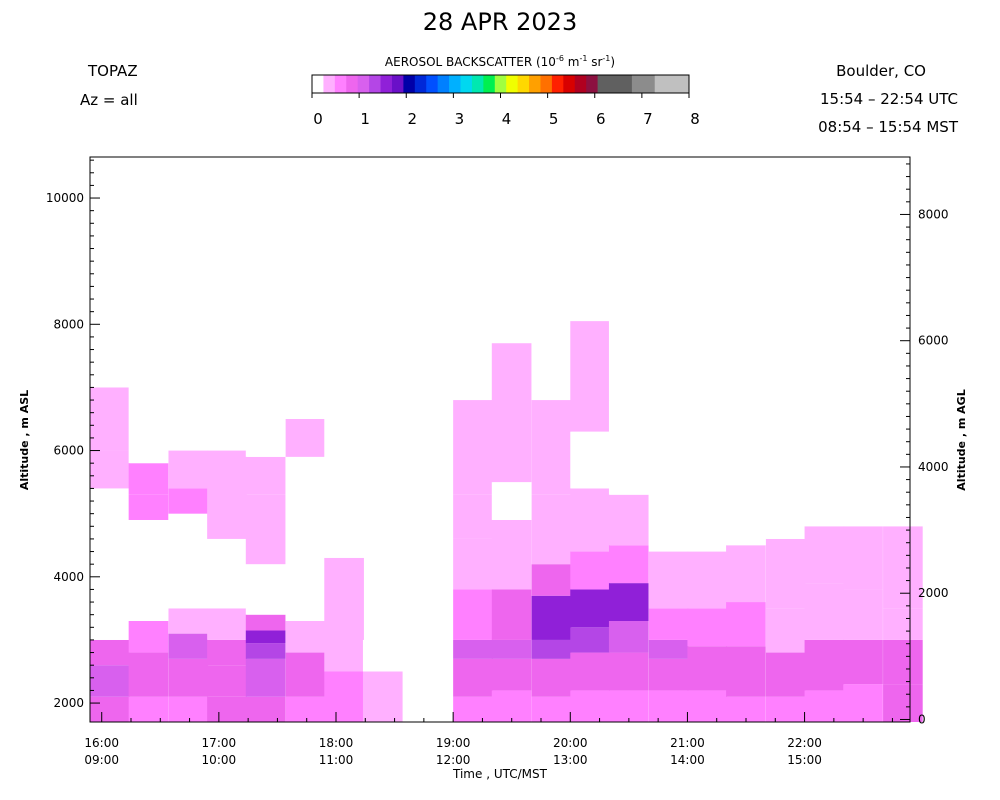 The image size is (1000, 800). Describe the element at coordinates (68, 577) in the screenshot. I see `y-left-tick-label: 4000` at that location.